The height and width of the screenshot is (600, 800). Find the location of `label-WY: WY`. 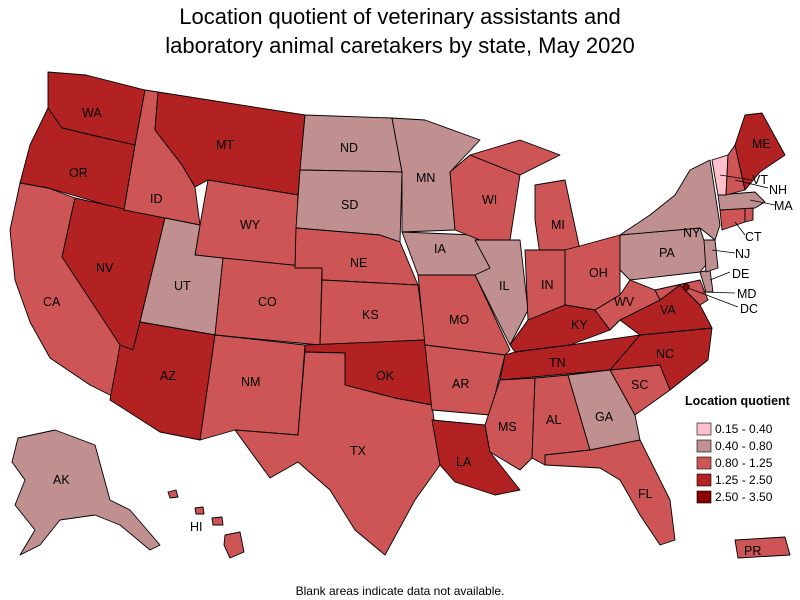

label-WY: WY is located at coordinates (250, 225).